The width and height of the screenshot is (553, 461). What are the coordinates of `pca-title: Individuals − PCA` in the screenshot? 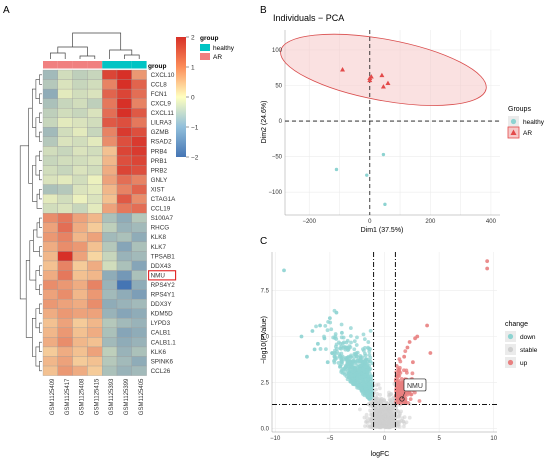 It's located at (308, 18).